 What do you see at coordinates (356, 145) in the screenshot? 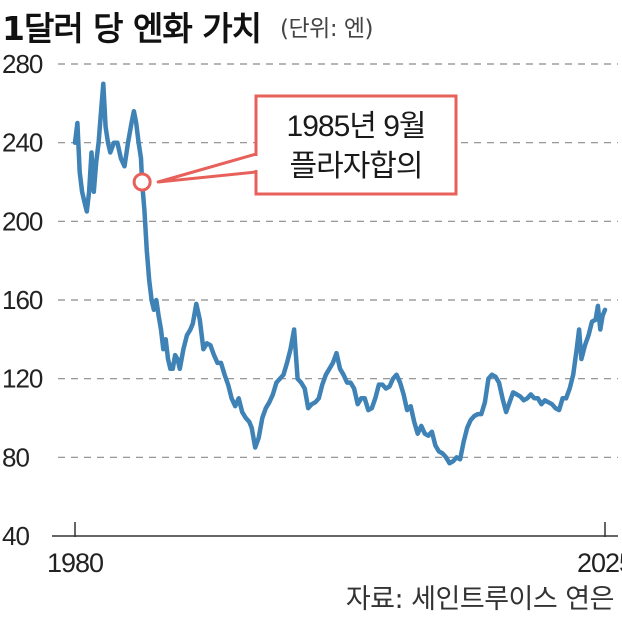
I see `callout-box` at bounding box center [356, 145].